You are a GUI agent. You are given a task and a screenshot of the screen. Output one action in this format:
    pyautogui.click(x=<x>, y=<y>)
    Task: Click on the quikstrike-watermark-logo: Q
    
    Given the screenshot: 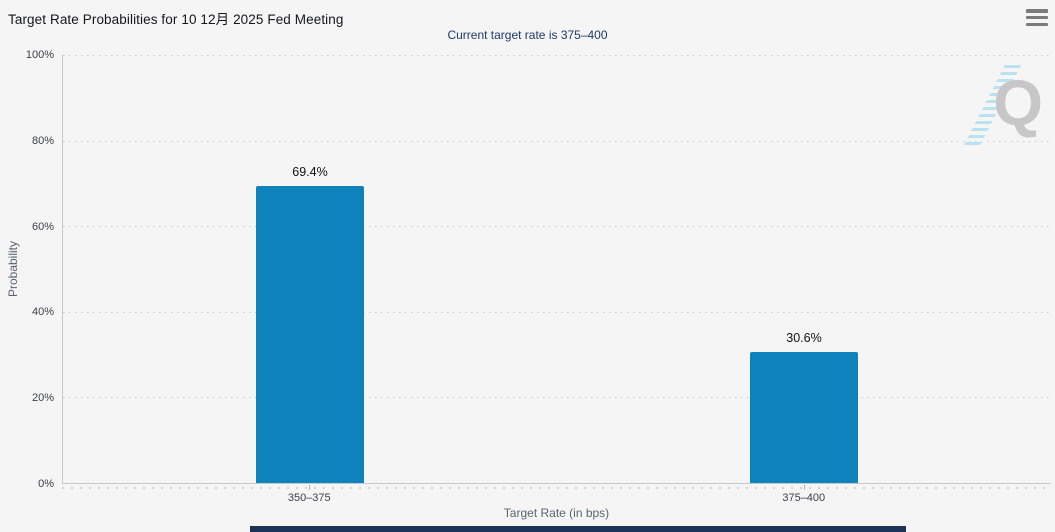 What is the action you would take?
    pyautogui.click(x=1004, y=106)
    